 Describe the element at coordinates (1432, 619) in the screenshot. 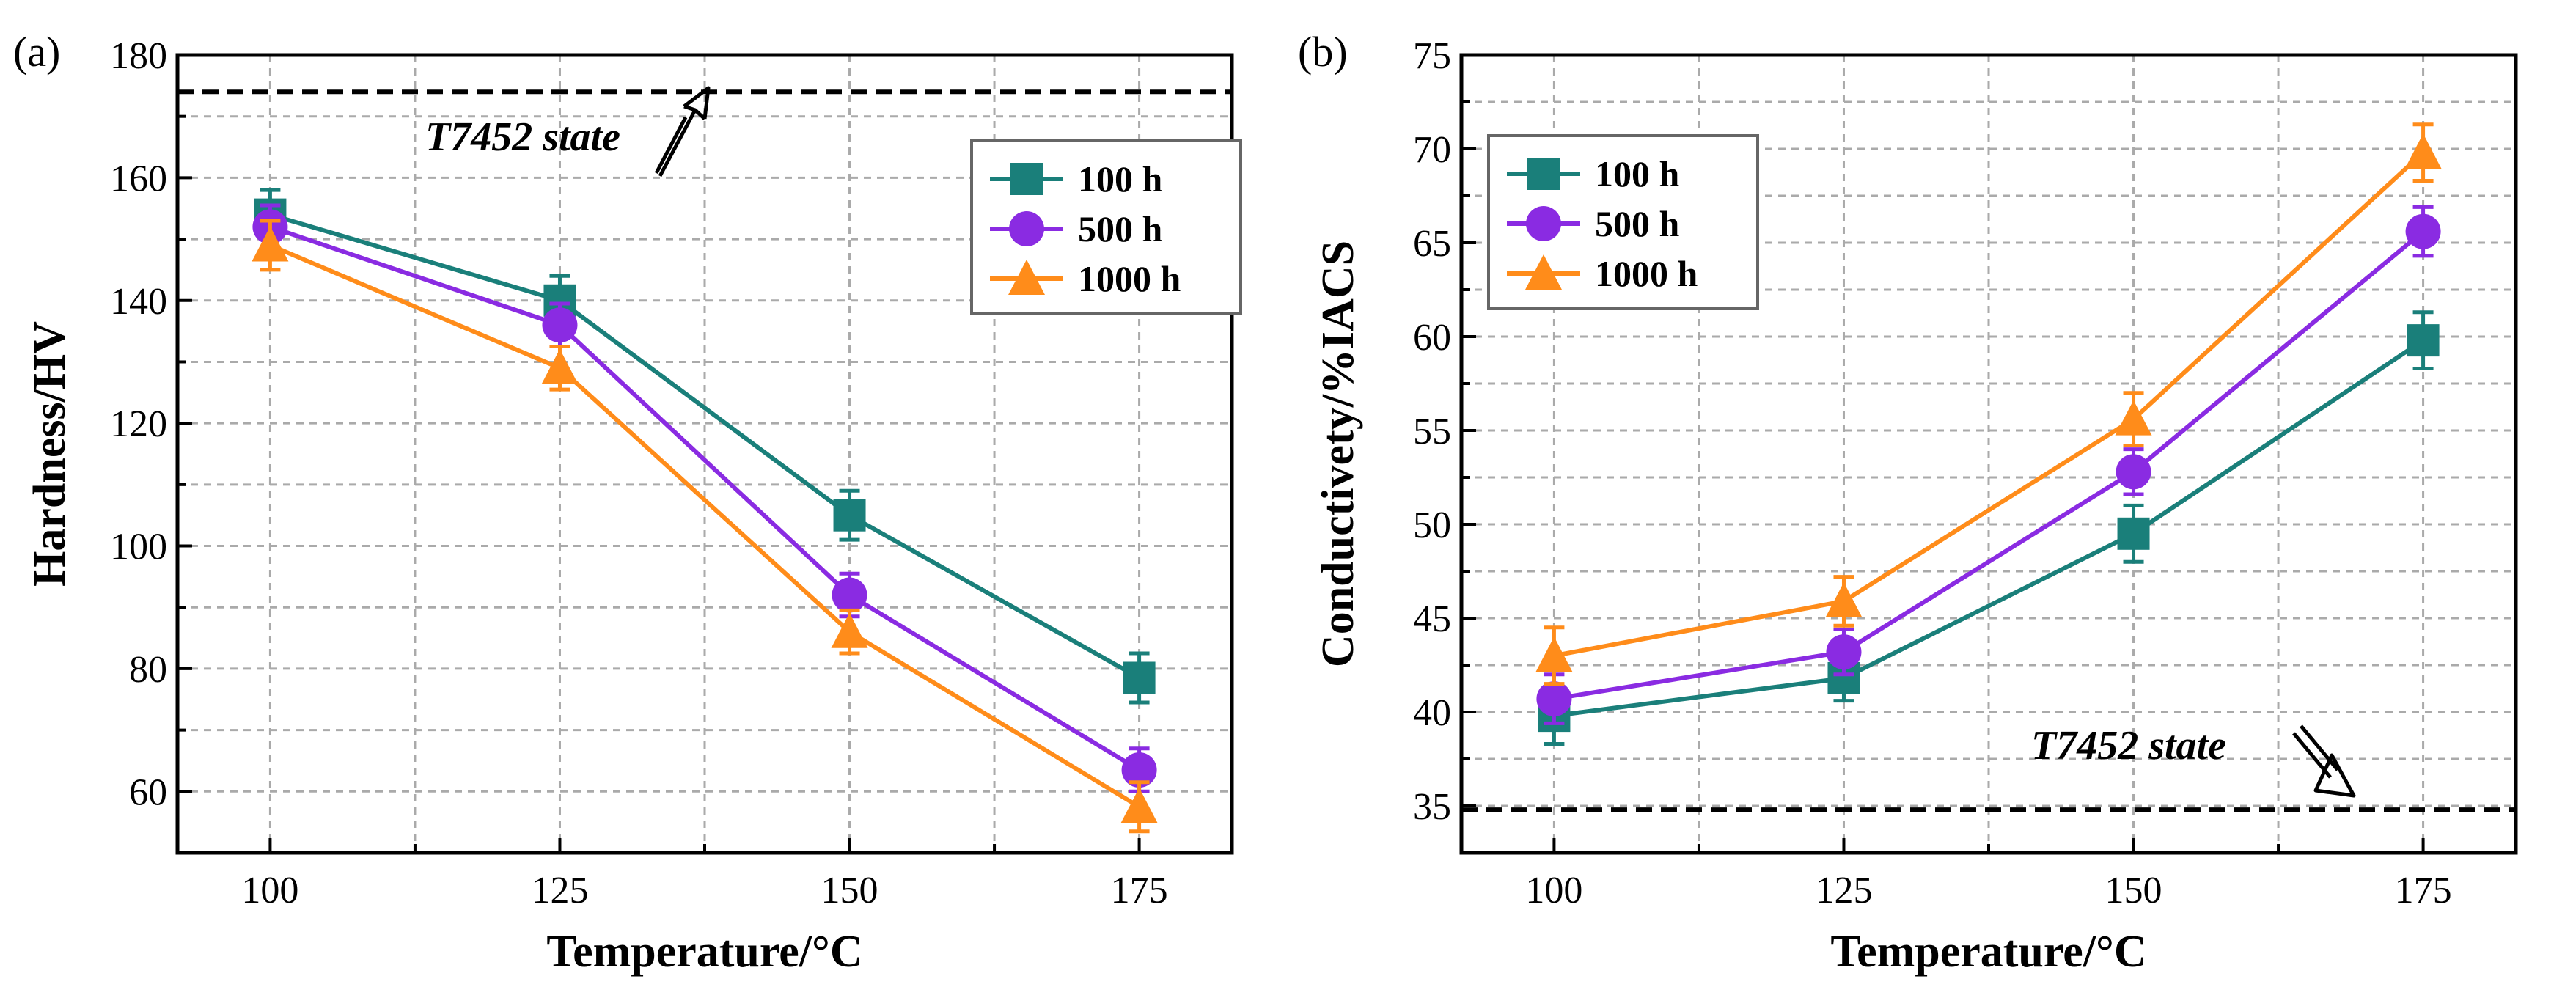

I see `b-y-tick-label: 45` at that location.